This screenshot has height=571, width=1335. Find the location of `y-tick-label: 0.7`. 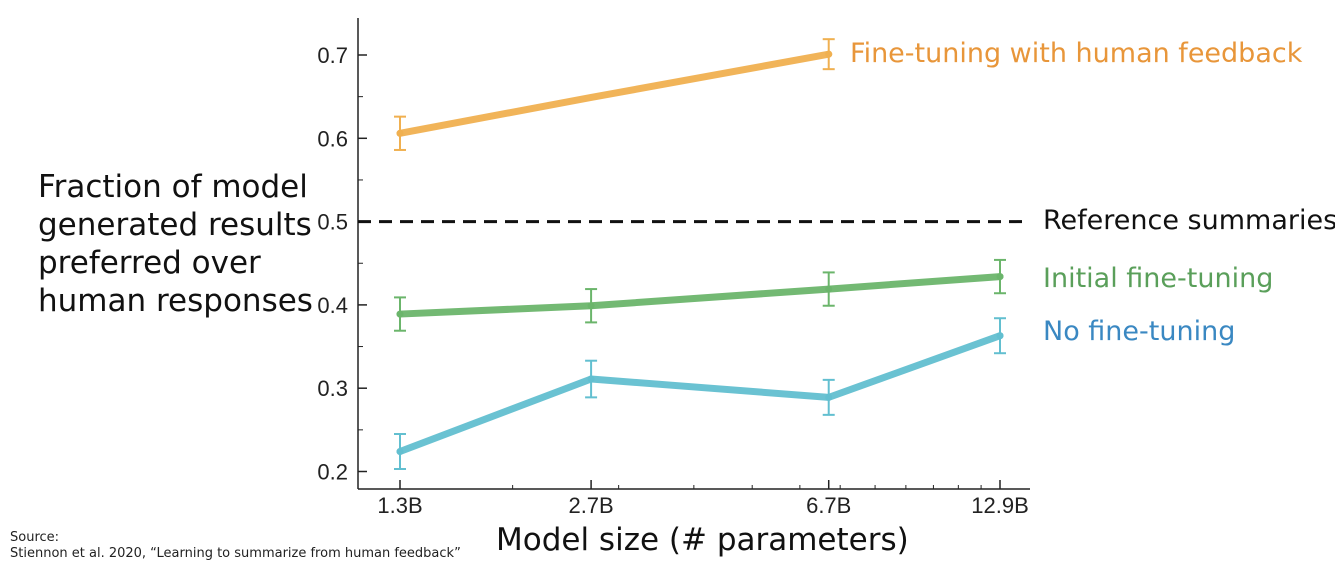

y-tick-label: 0.7 is located at coordinates (332, 55).